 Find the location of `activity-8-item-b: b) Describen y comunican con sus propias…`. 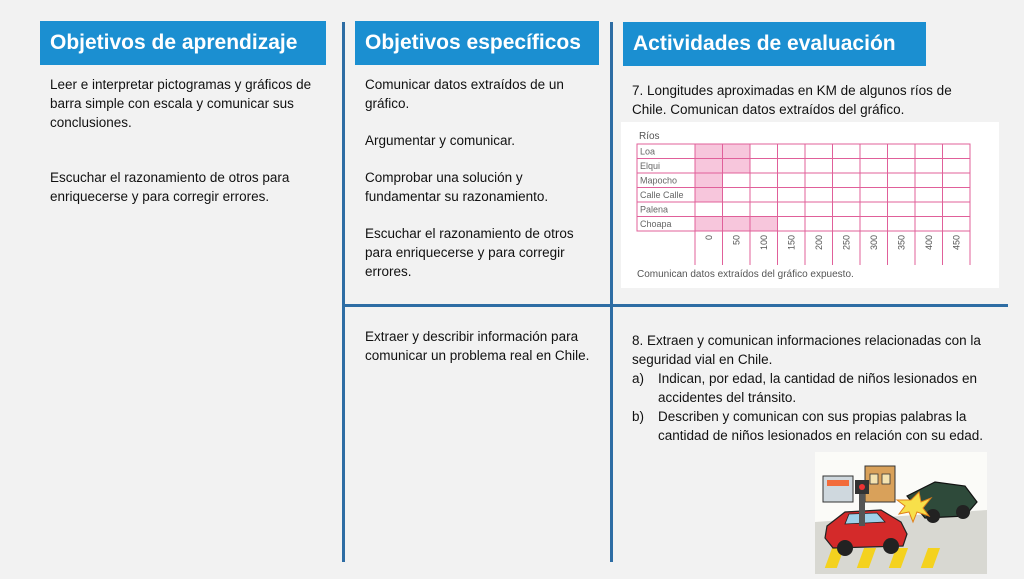

activity-8-item-b: b) Describen y comunican con sus propias… is located at coordinates (822, 426).